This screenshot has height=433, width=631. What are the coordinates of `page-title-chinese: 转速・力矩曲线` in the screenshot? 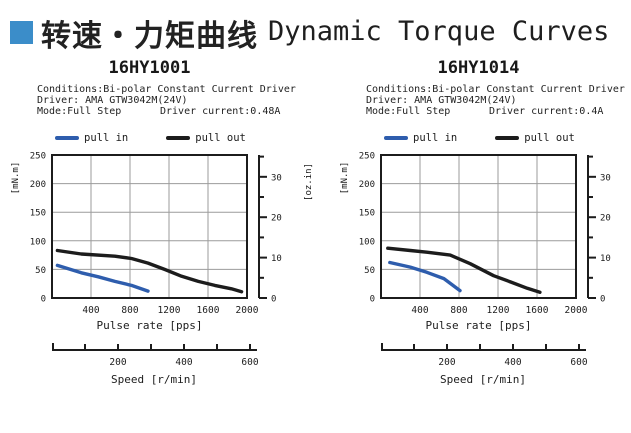 It's located at (149, 36).